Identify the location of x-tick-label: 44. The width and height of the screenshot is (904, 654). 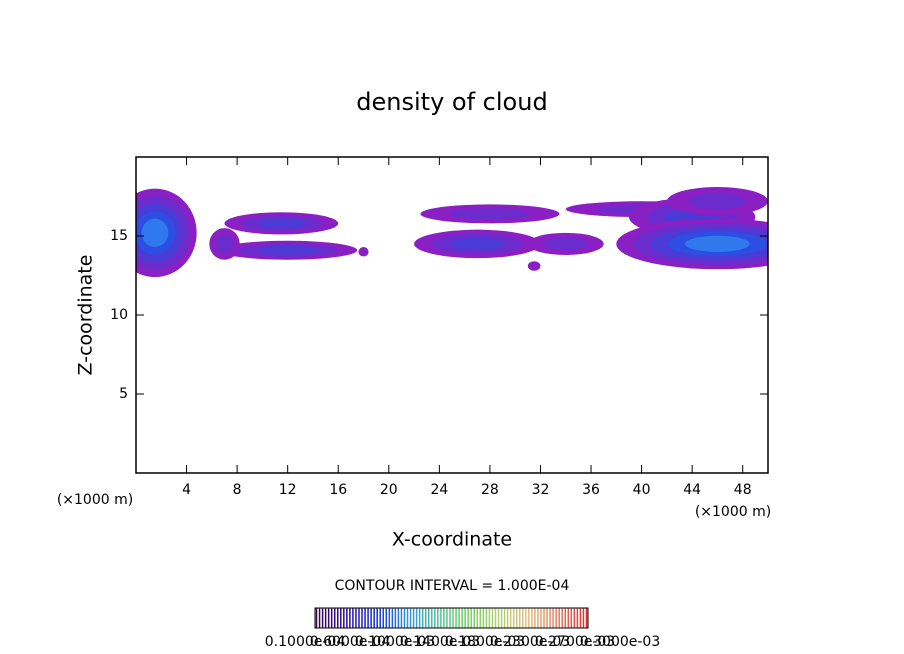
(692, 490).